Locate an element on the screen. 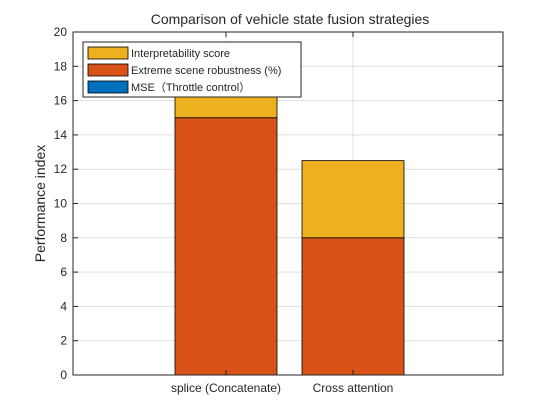 This screenshot has height=420, width=560. legend-label: Extreme scene robustness (%) is located at coordinates (206, 71).